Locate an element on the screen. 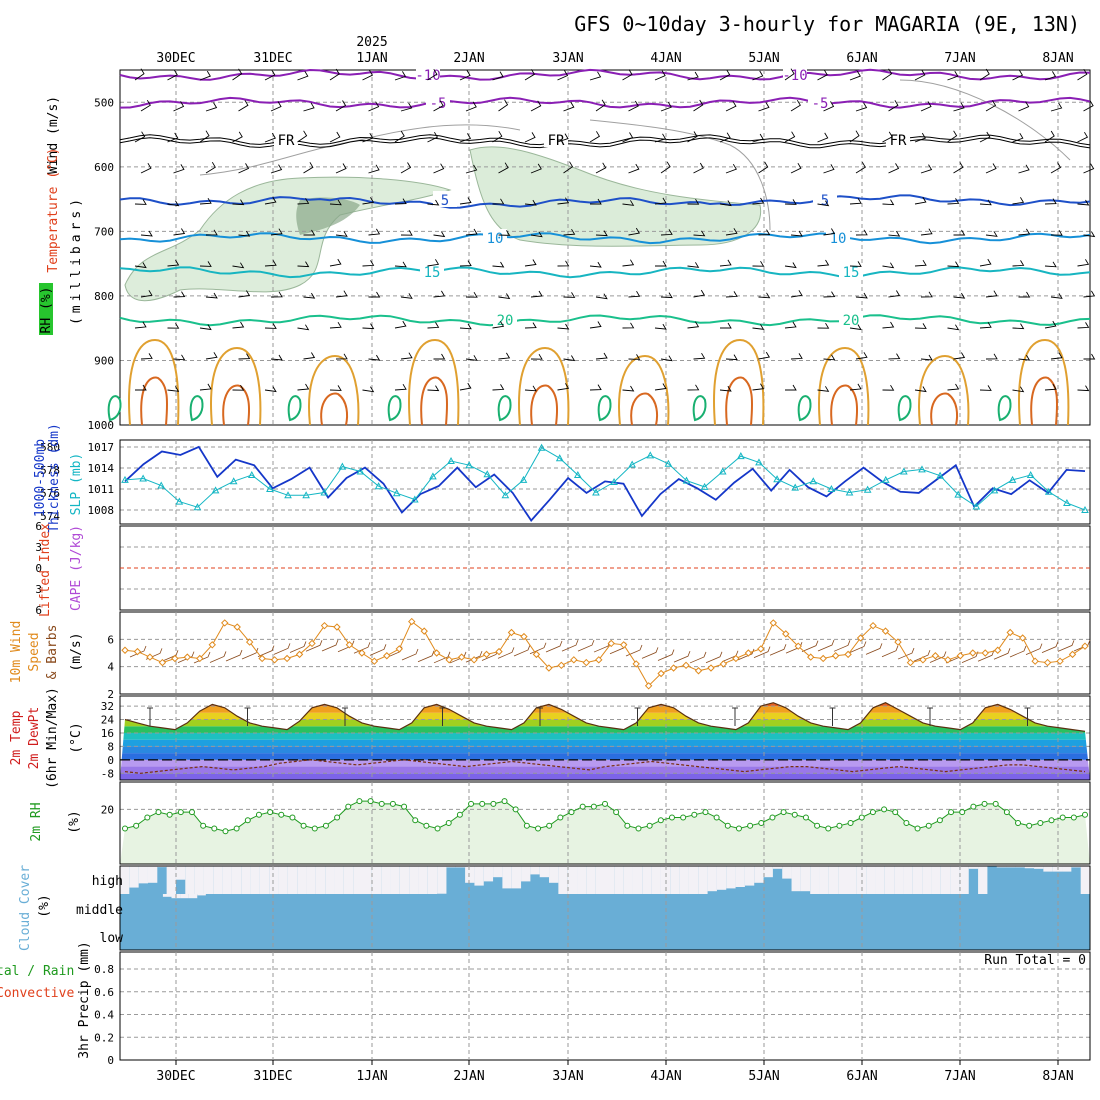  wind10-label-3: & Barbs is located at coordinates (52, 652).